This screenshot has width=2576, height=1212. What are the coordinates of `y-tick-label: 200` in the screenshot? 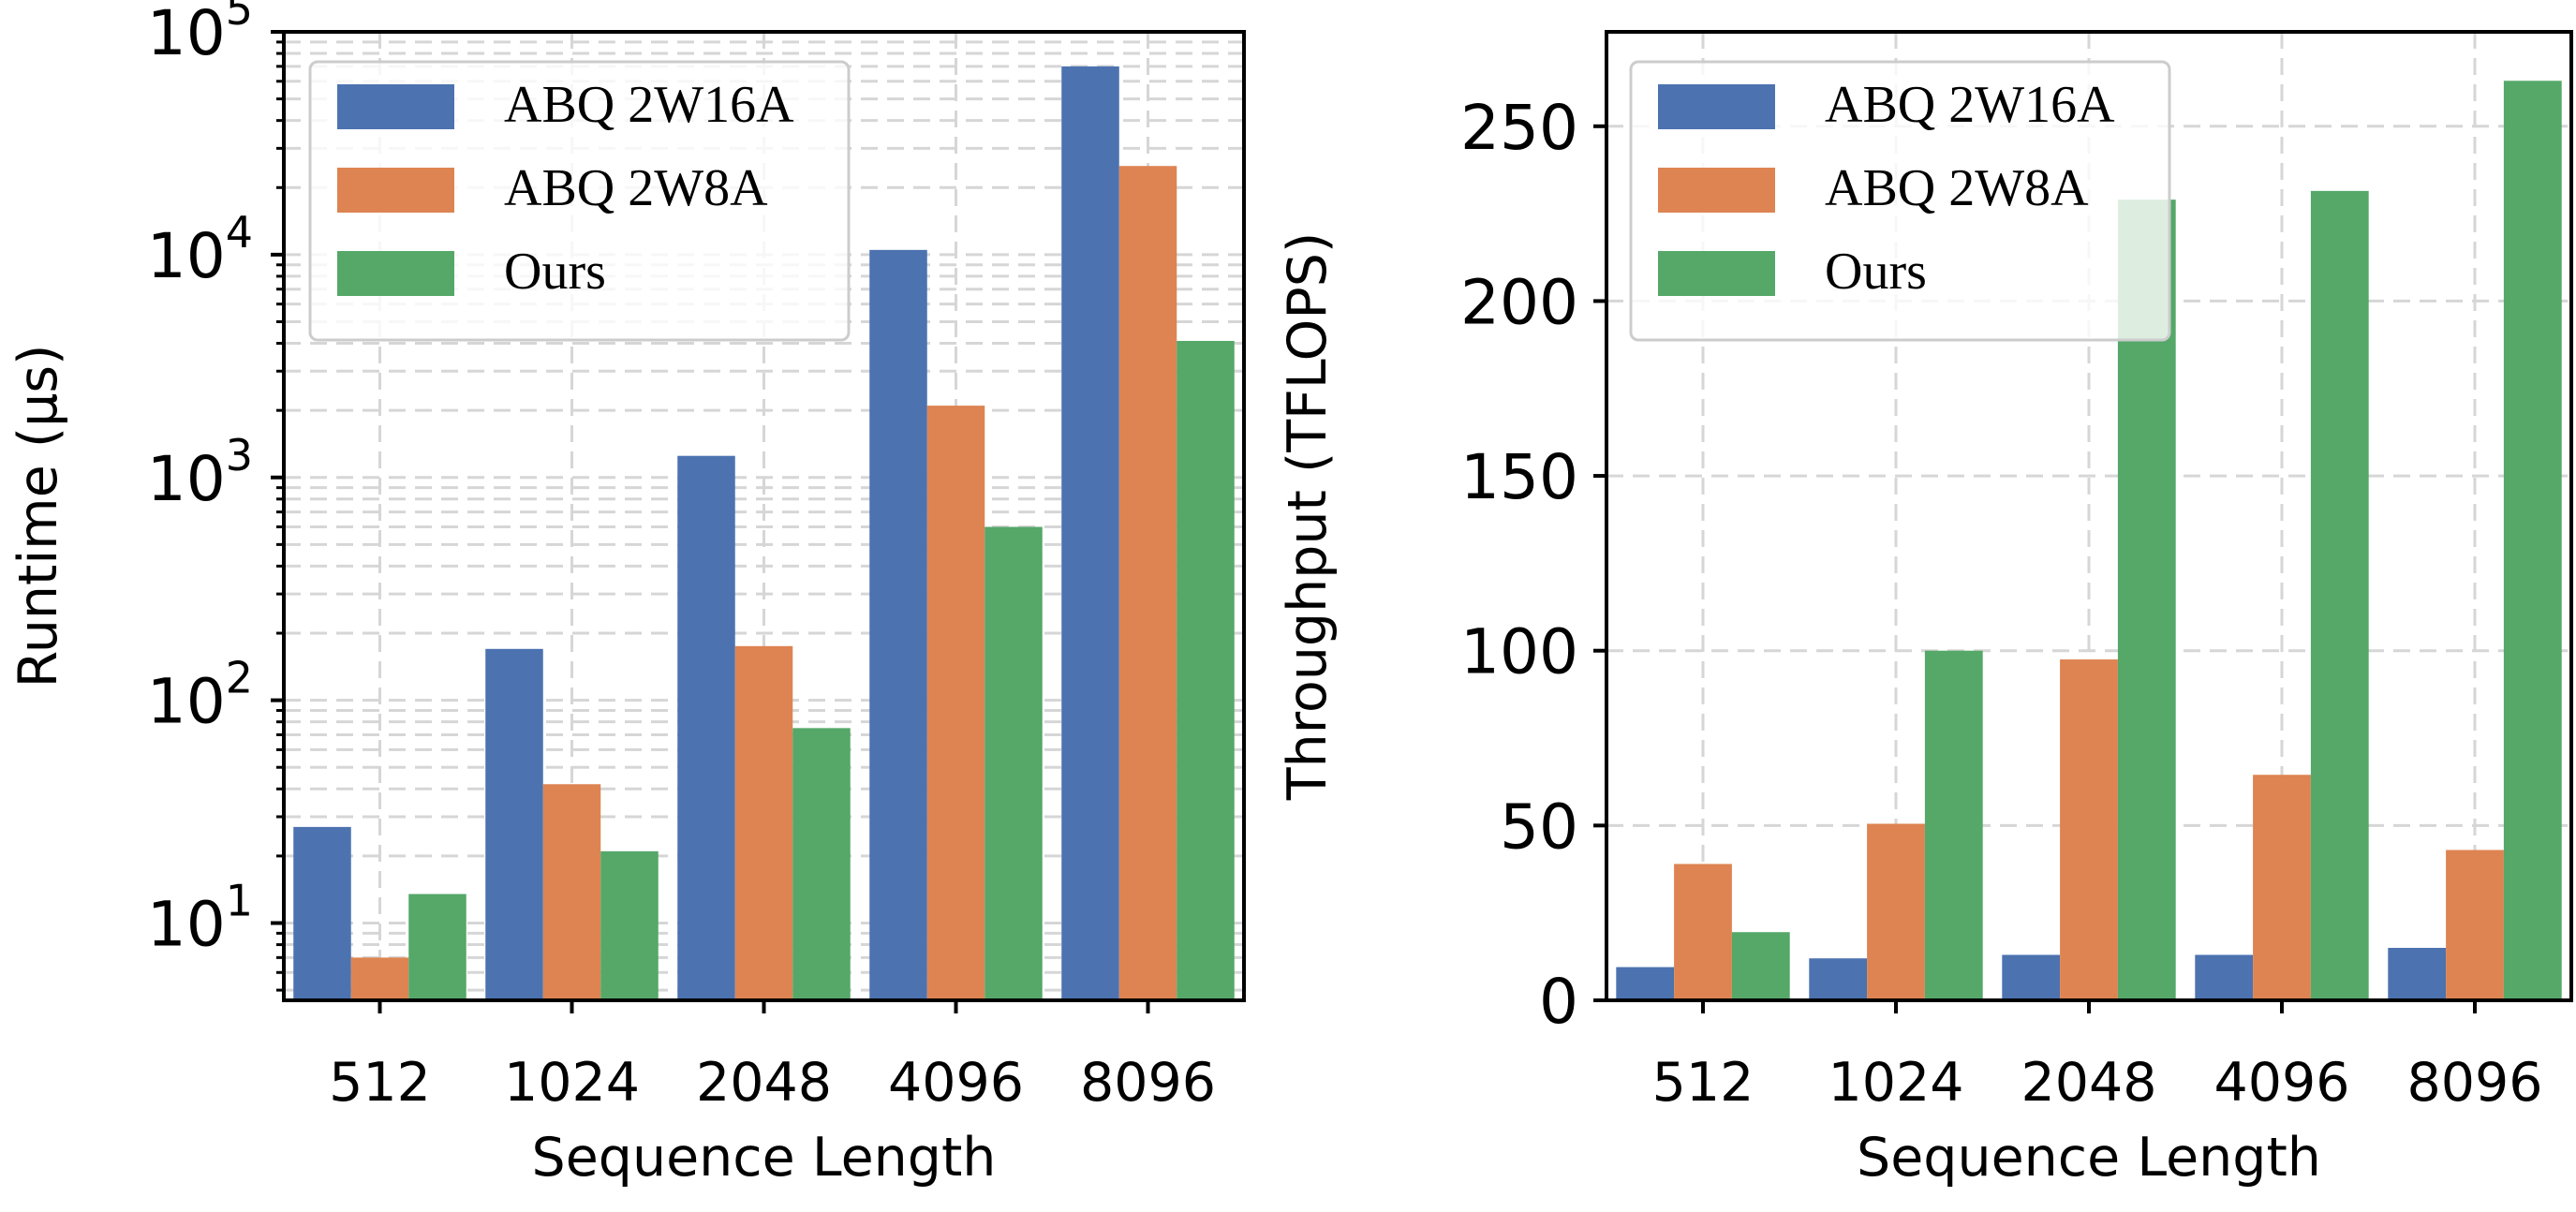 It's located at (1519, 302).